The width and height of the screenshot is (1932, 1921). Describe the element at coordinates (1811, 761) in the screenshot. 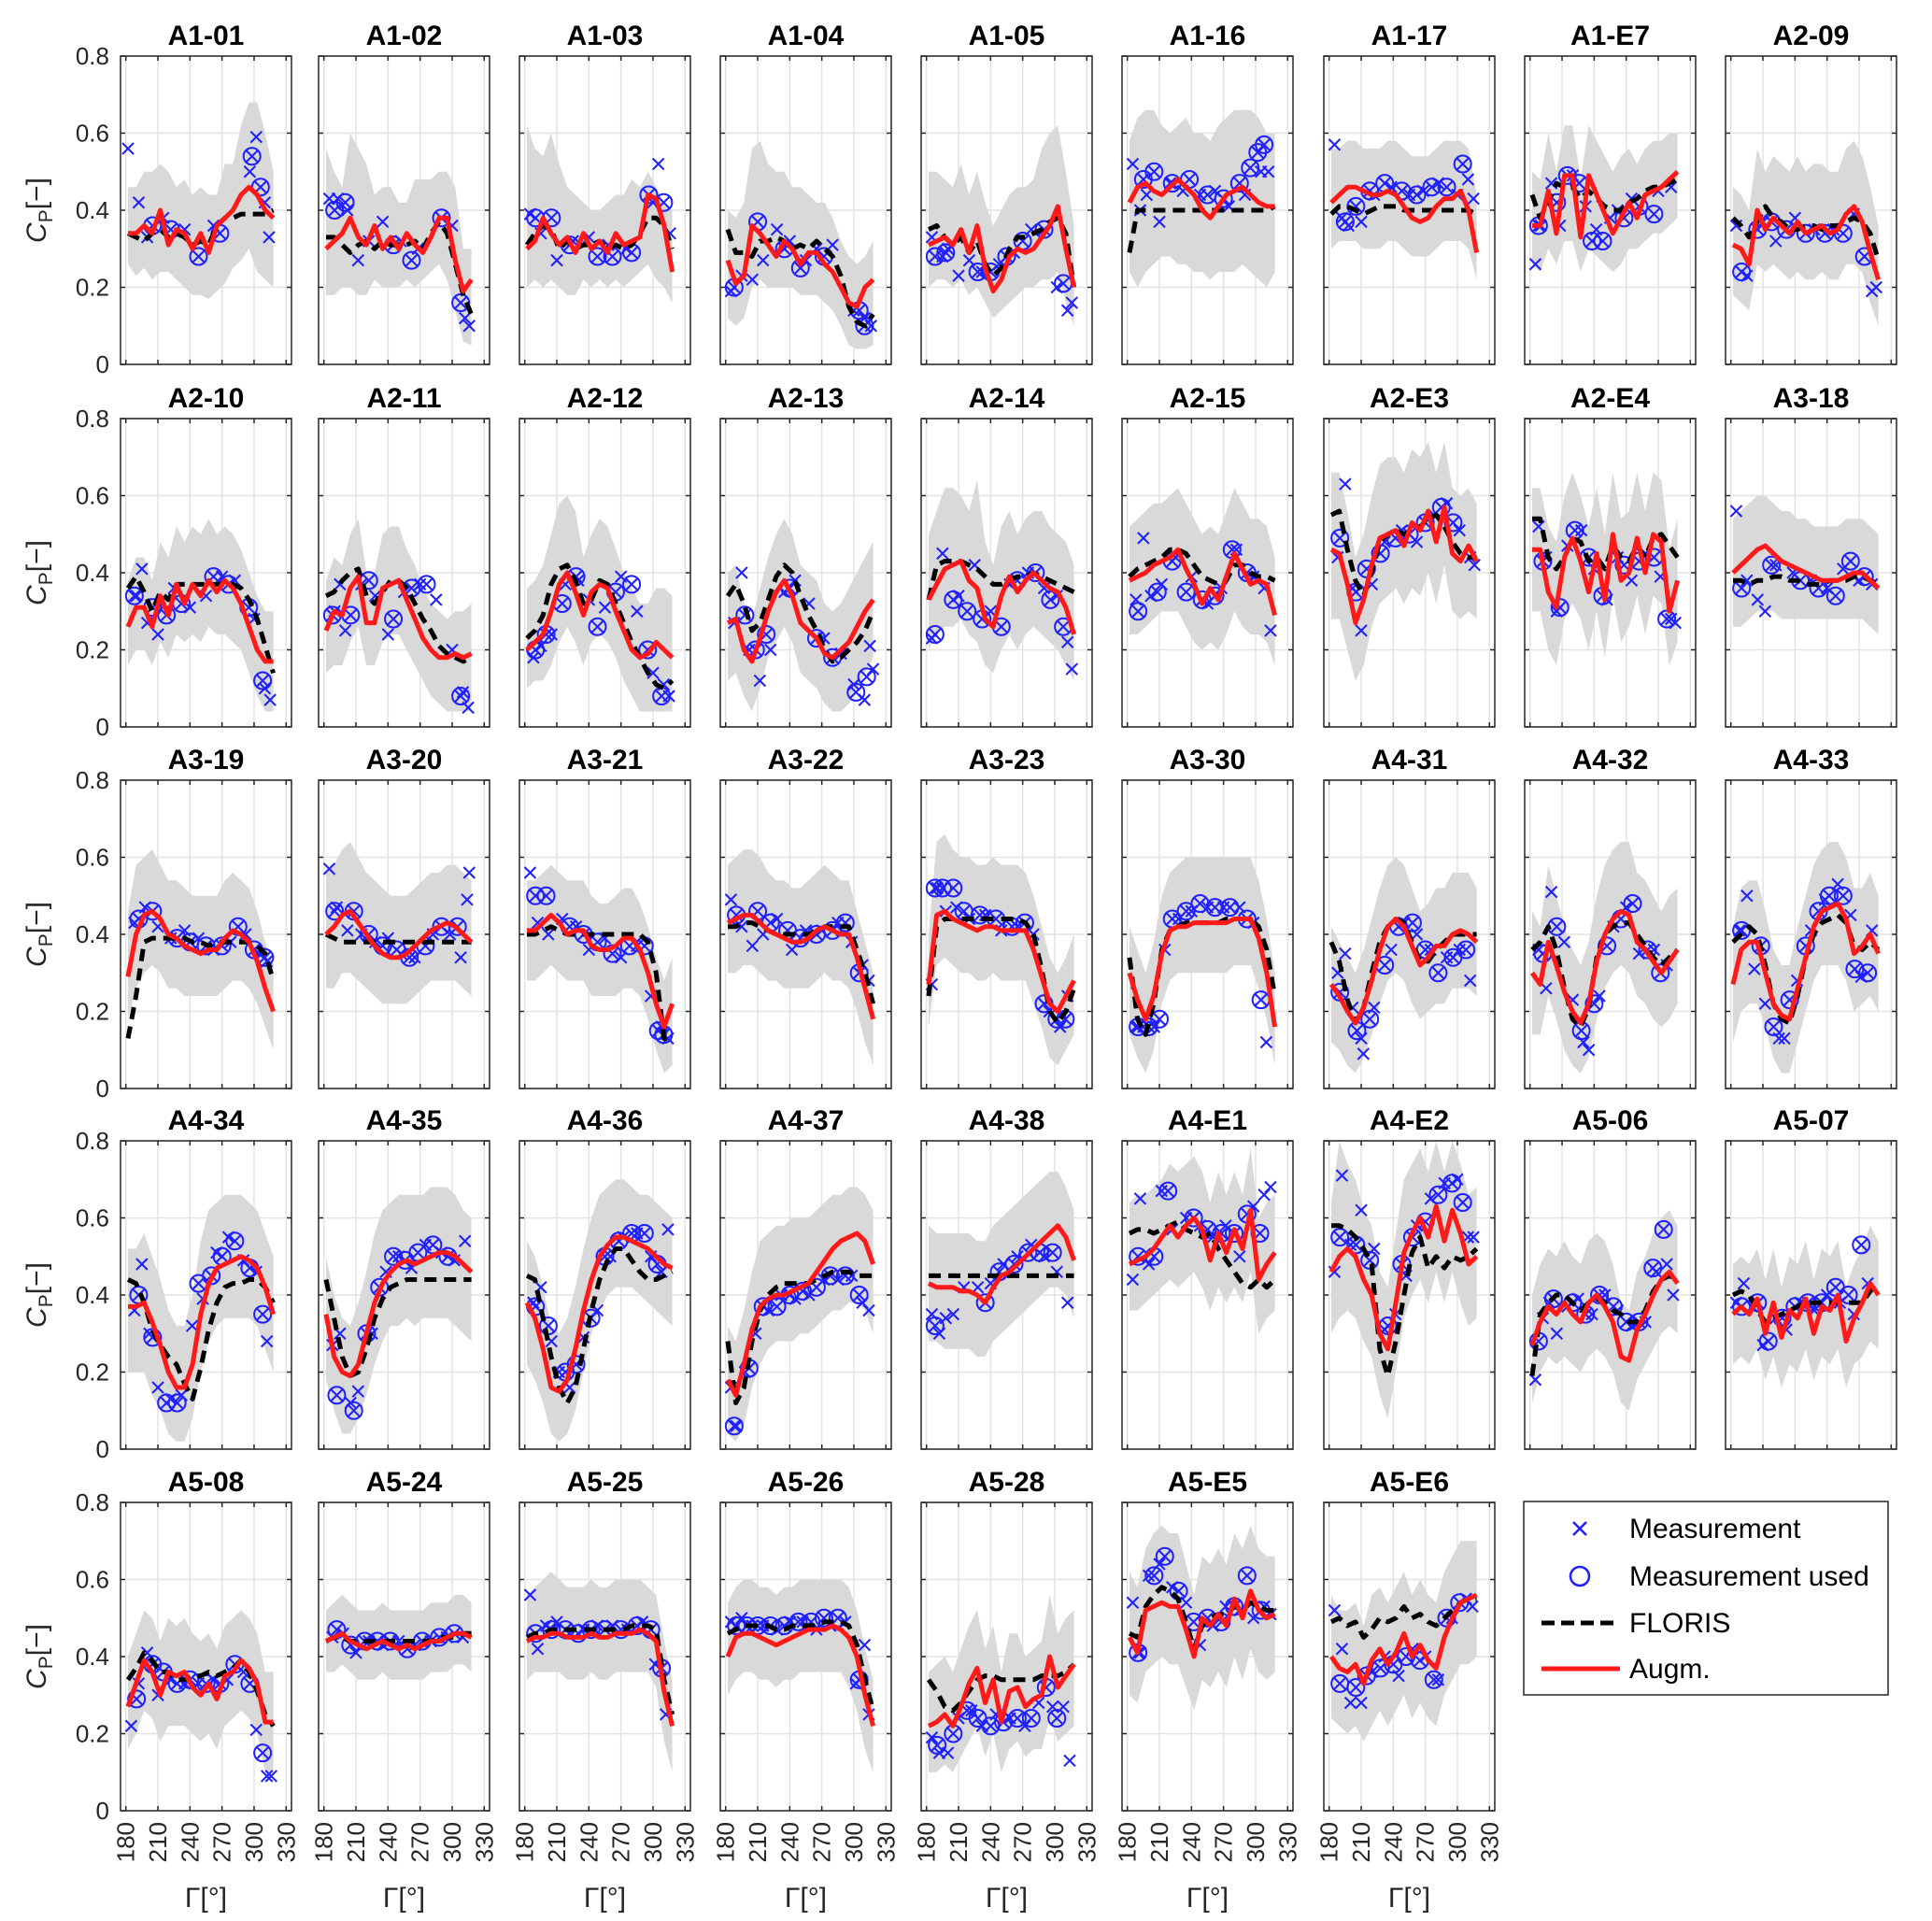

I see `panel-title: A4-33` at that location.